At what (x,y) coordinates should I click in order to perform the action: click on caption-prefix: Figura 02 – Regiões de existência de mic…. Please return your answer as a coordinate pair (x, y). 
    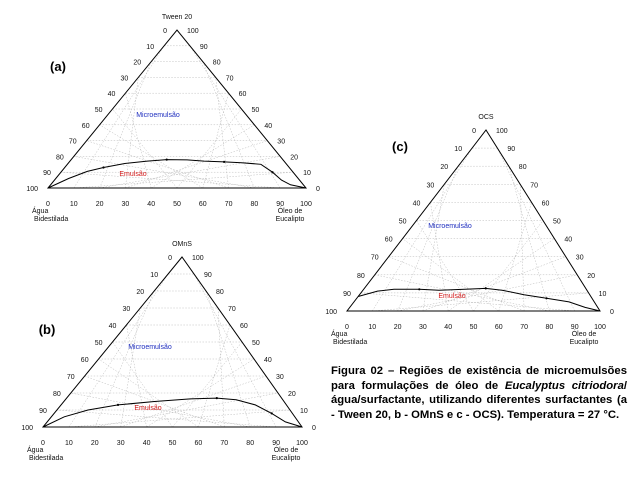
    Looking at the image, I should click on (479, 378).